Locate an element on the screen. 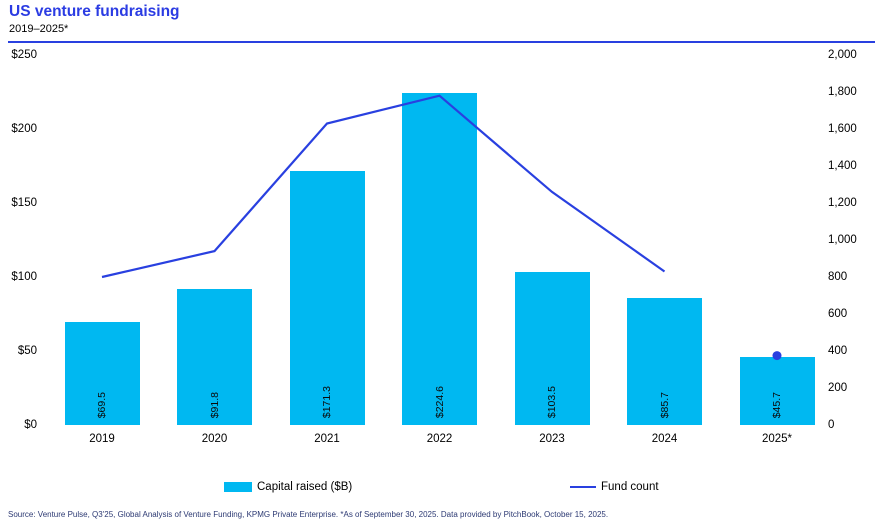 The height and width of the screenshot is (526, 879). right-axis-tick-label: 600 is located at coordinates (838, 314).